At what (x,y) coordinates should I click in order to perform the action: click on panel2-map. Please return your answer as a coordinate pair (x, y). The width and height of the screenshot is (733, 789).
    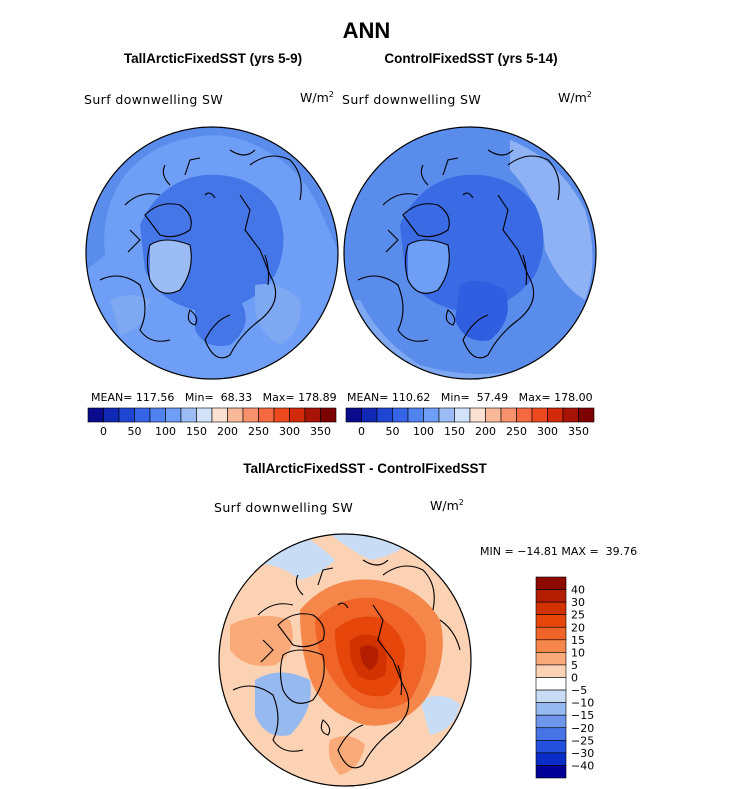
    Looking at the image, I should click on (470, 253).